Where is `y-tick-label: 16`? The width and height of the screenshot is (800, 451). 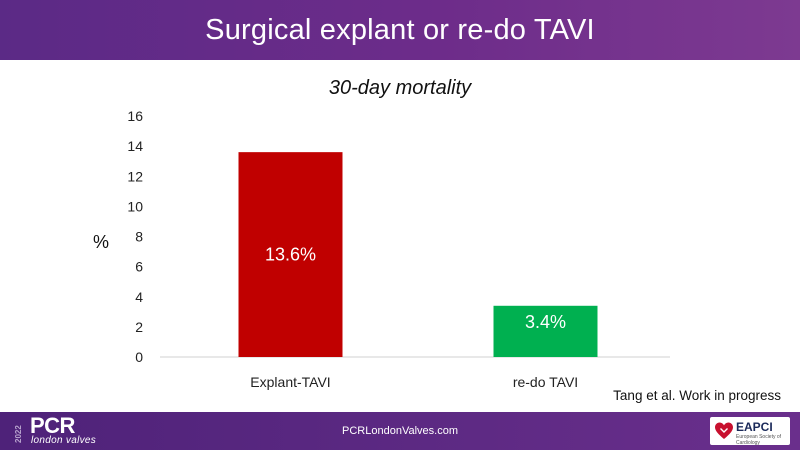 y-tick-label: 16 is located at coordinates (135, 116).